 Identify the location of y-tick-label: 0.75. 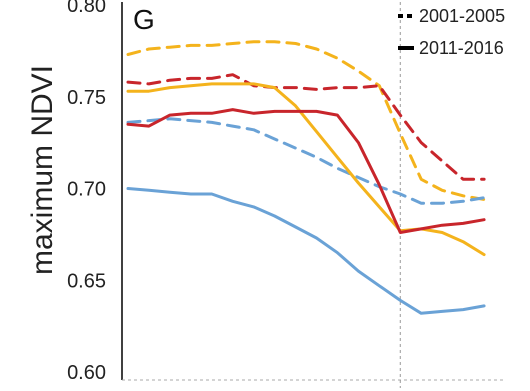
(86, 98).